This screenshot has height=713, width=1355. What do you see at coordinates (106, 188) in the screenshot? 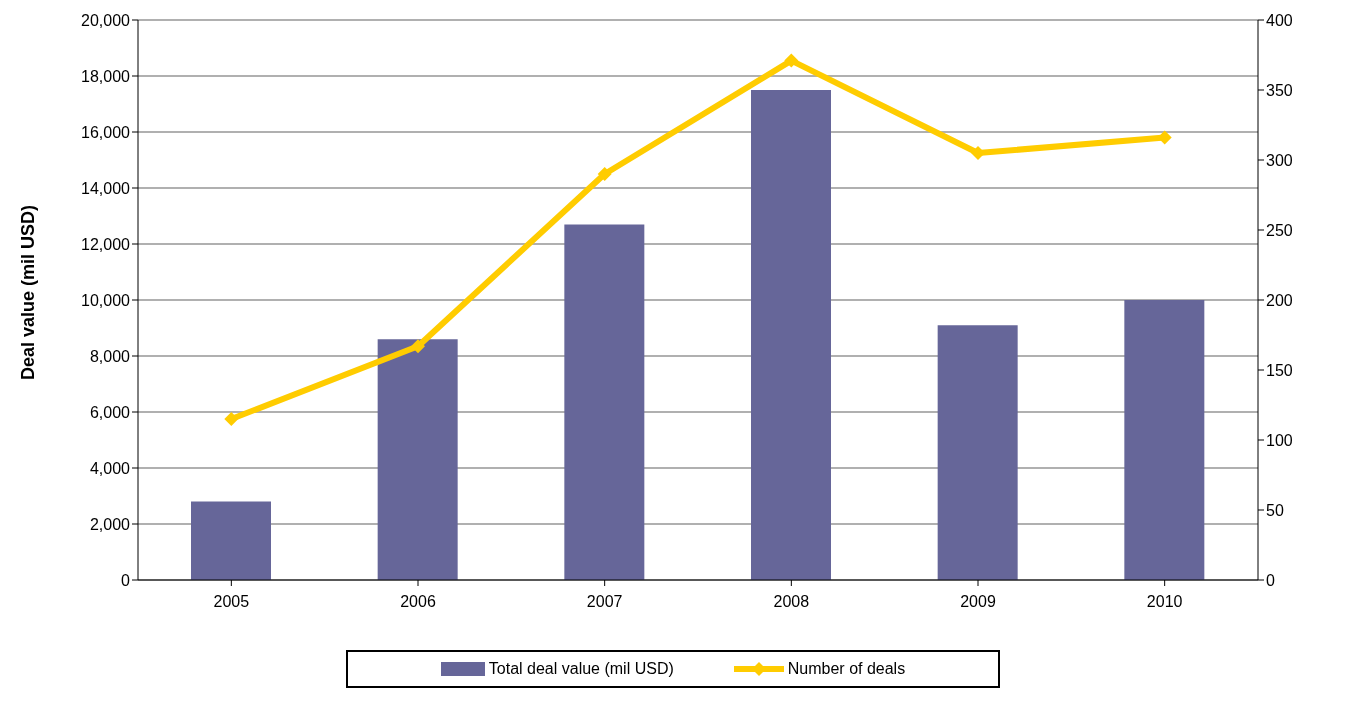
I see `y-tick-label: 14,000` at bounding box center [106, 188].